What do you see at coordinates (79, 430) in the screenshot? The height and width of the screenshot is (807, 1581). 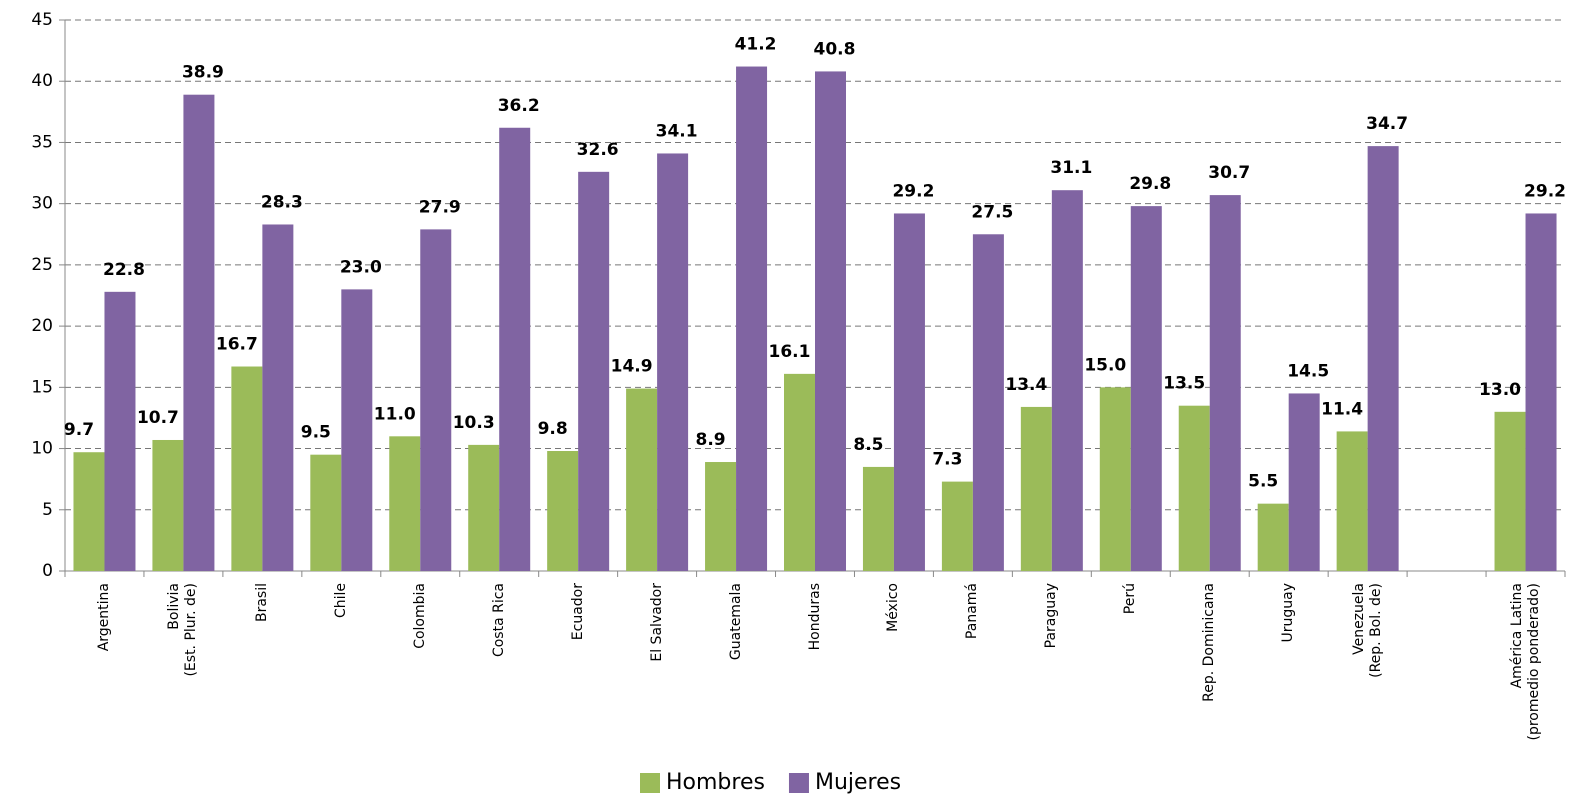 I see `value-label: 9.7` at bounding box center [79, 430].